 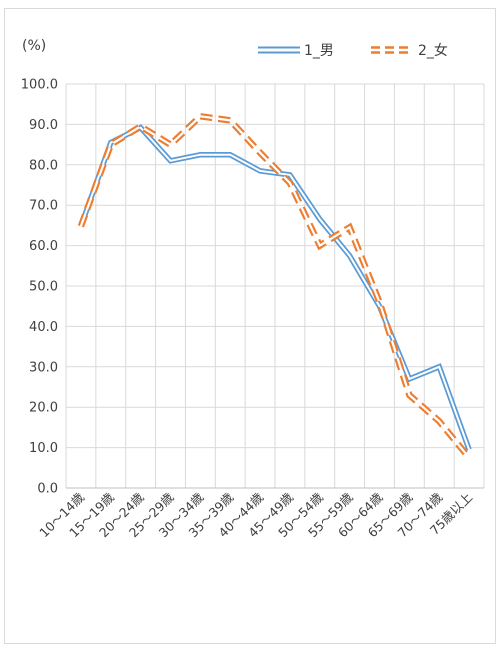 What do you see at coordinates (43, 367) in the screenshot?
I see `y-tick-label: 30.0` at bounding box center [43, 367].